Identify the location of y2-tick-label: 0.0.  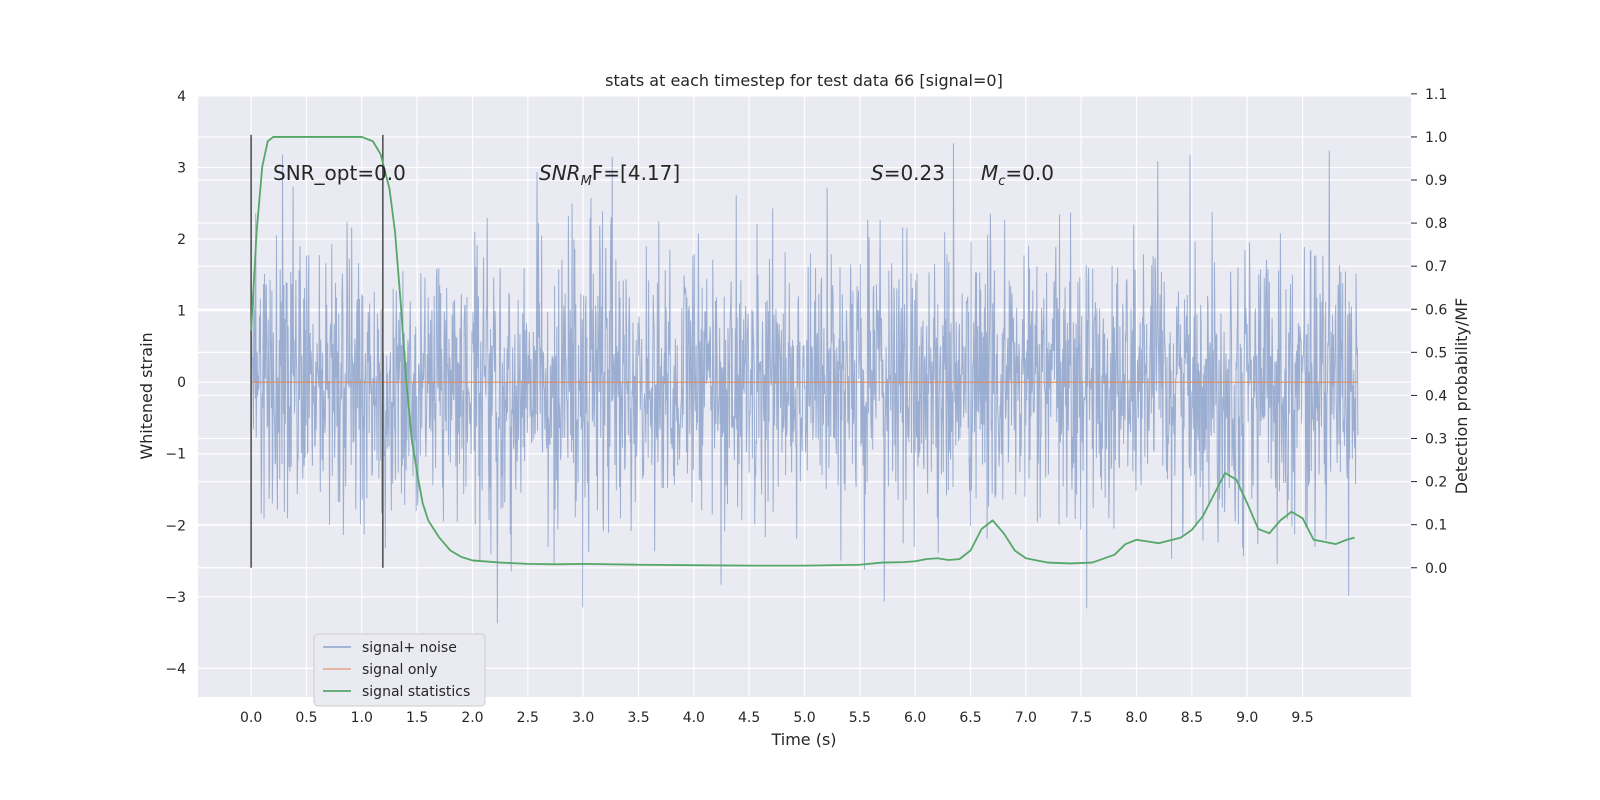
(1436, 569).